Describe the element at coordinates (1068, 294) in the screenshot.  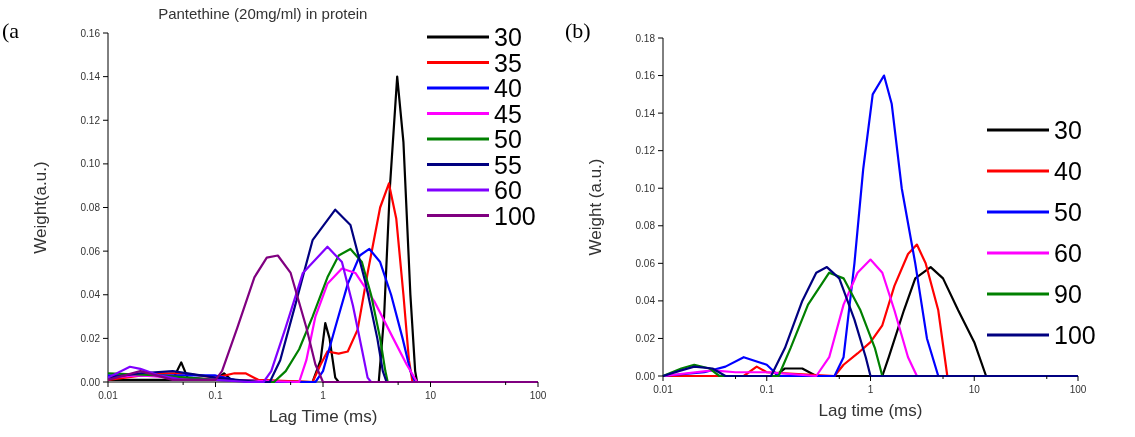
I see `legend-label: 90` at that location.